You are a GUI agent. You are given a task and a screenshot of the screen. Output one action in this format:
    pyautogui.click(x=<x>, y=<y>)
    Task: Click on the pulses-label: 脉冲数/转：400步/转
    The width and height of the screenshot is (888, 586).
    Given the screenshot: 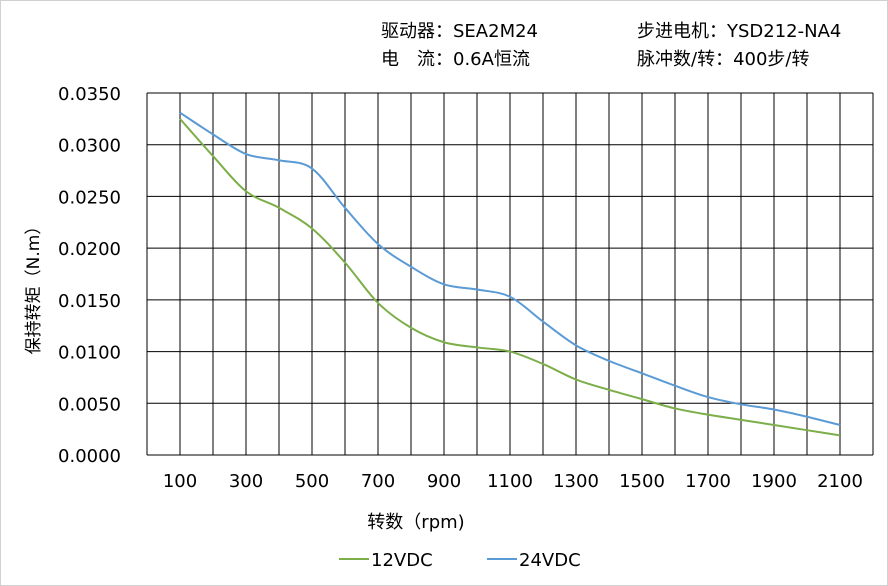 What is the action you would take?
    pyautogui.click(x=723, y=59)
    